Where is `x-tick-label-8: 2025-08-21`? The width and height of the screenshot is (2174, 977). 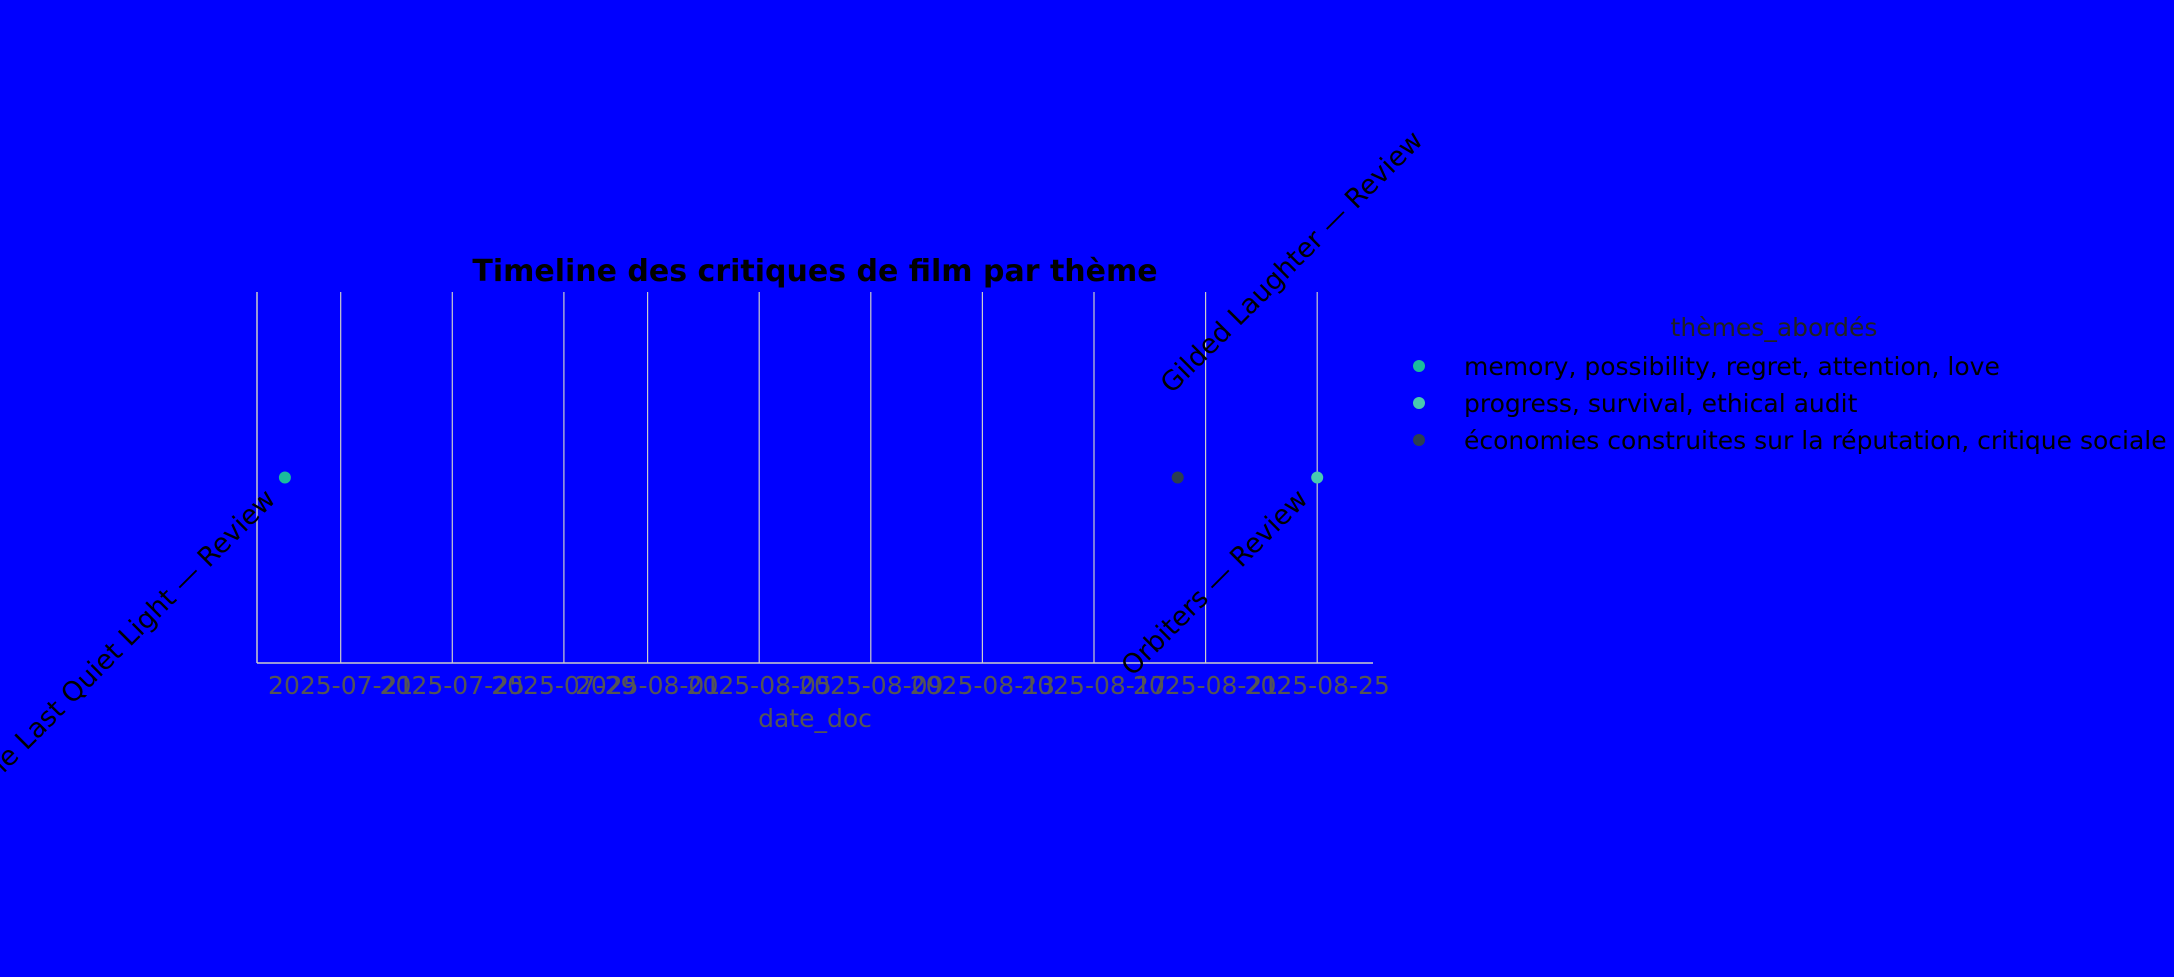 x-tick-label-8: 2025-08-21 is located at coordinates (1205, 685).